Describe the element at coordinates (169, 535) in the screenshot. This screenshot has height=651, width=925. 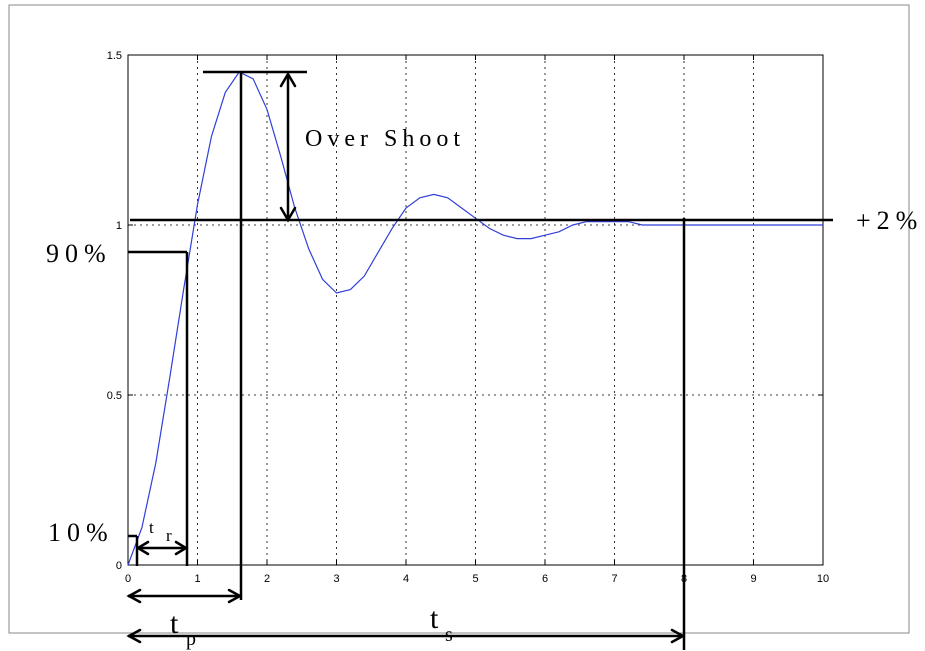
I see `tr-label-sub: r` at that location.